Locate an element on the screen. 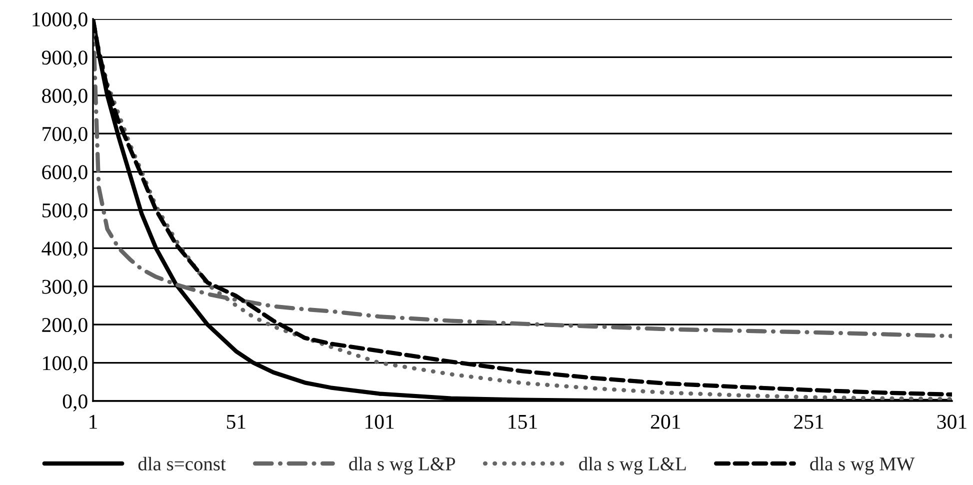  x-tick-label: 1 is located at coordinates (93, 421).